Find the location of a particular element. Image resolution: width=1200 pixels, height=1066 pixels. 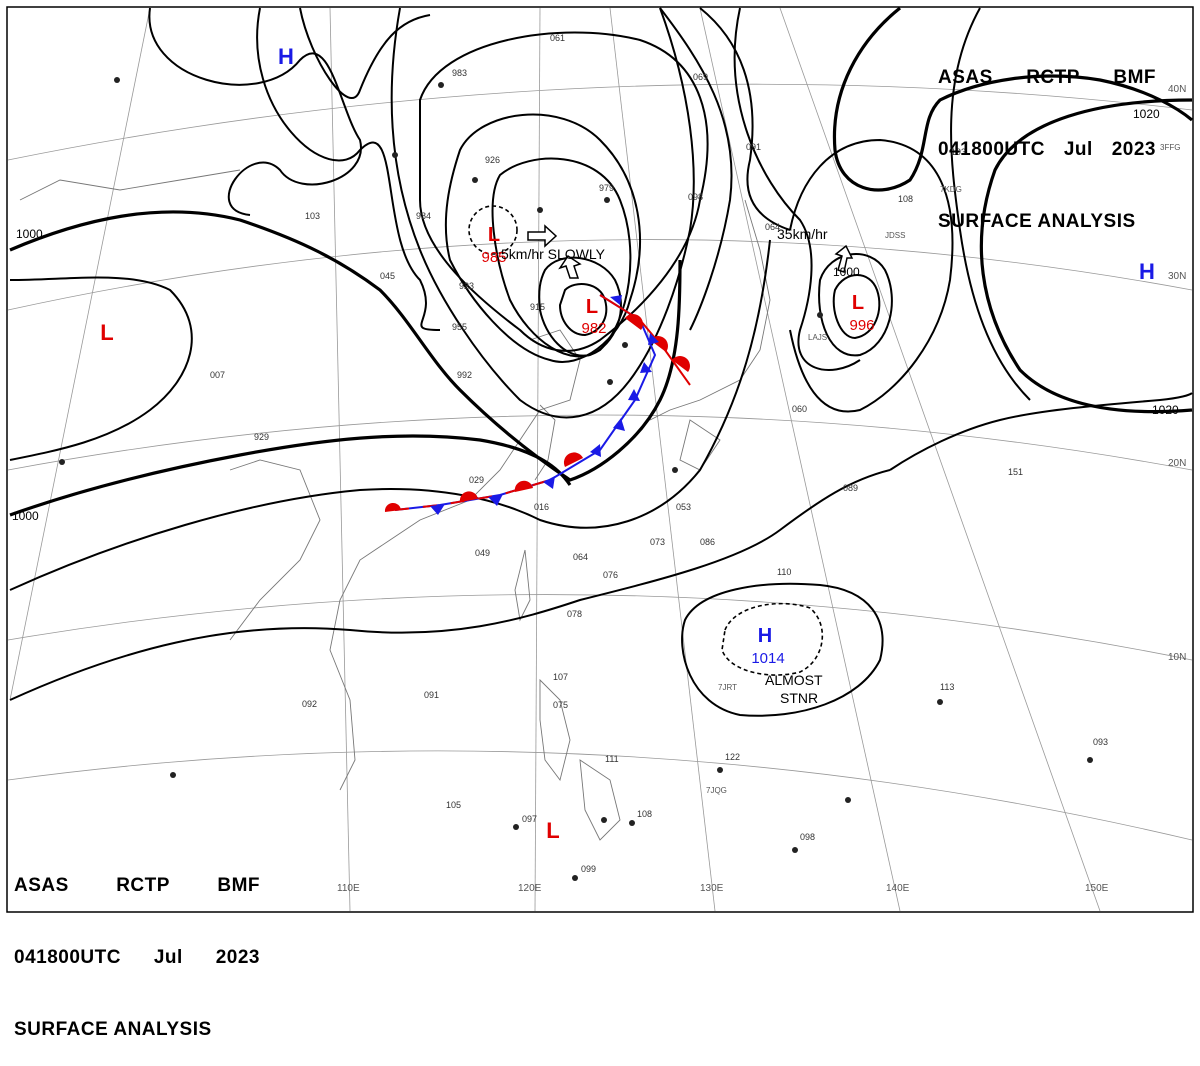

station-obs: 086 is located at coordinates (707, 542).